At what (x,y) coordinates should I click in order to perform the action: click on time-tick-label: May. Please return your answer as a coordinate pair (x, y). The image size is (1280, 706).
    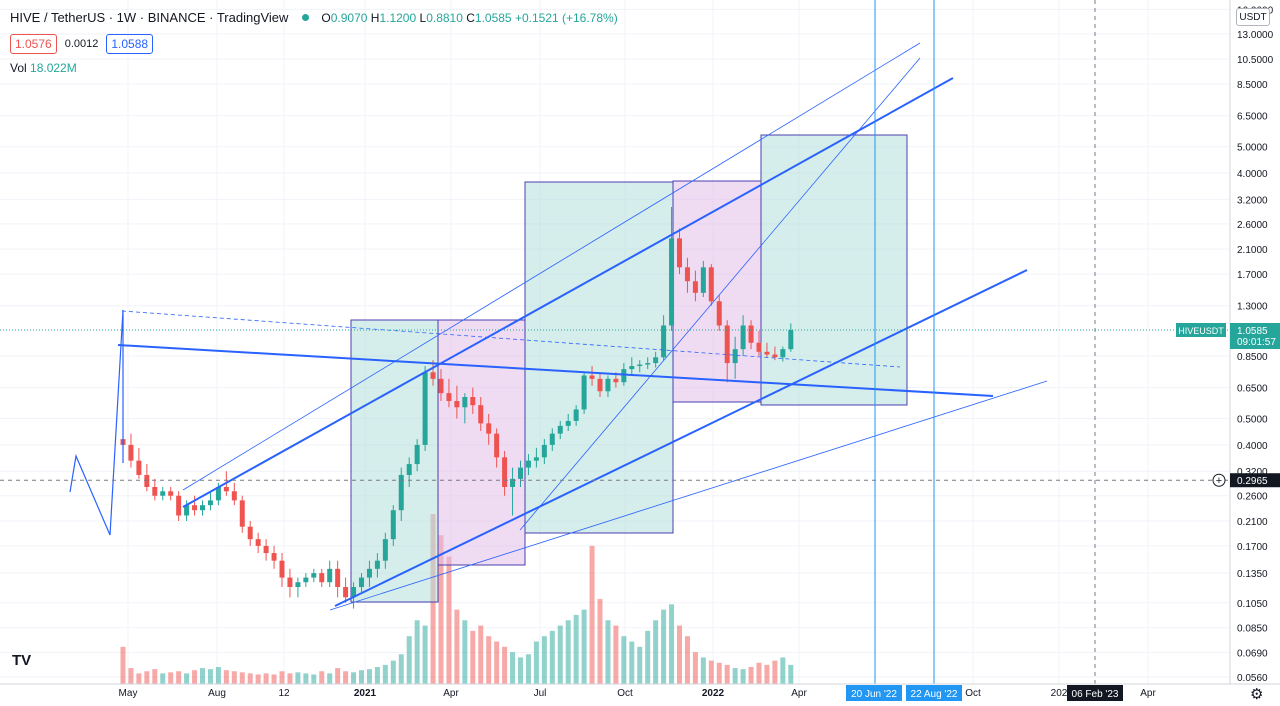
    Looking at the image, I should click on (128, 693).